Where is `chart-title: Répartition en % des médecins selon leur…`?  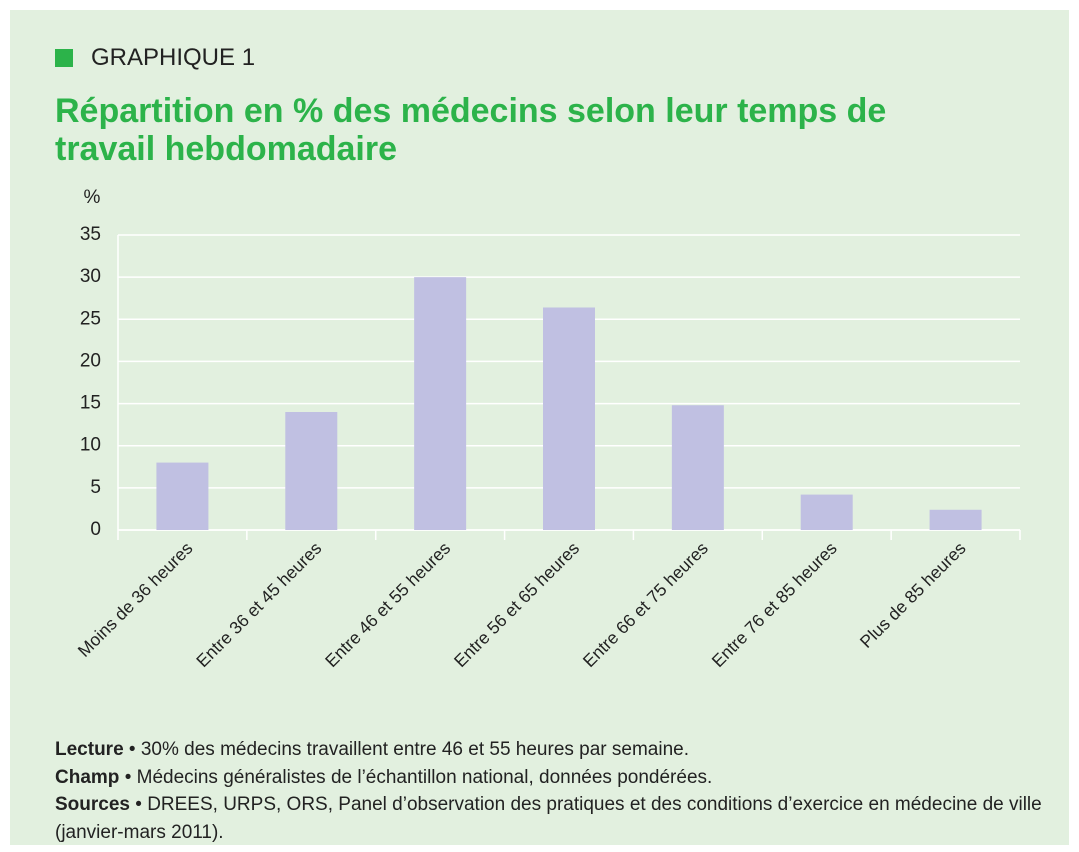
chart-title: Répartition en % des médecins selon leur… is located at coordinates (471, 130).